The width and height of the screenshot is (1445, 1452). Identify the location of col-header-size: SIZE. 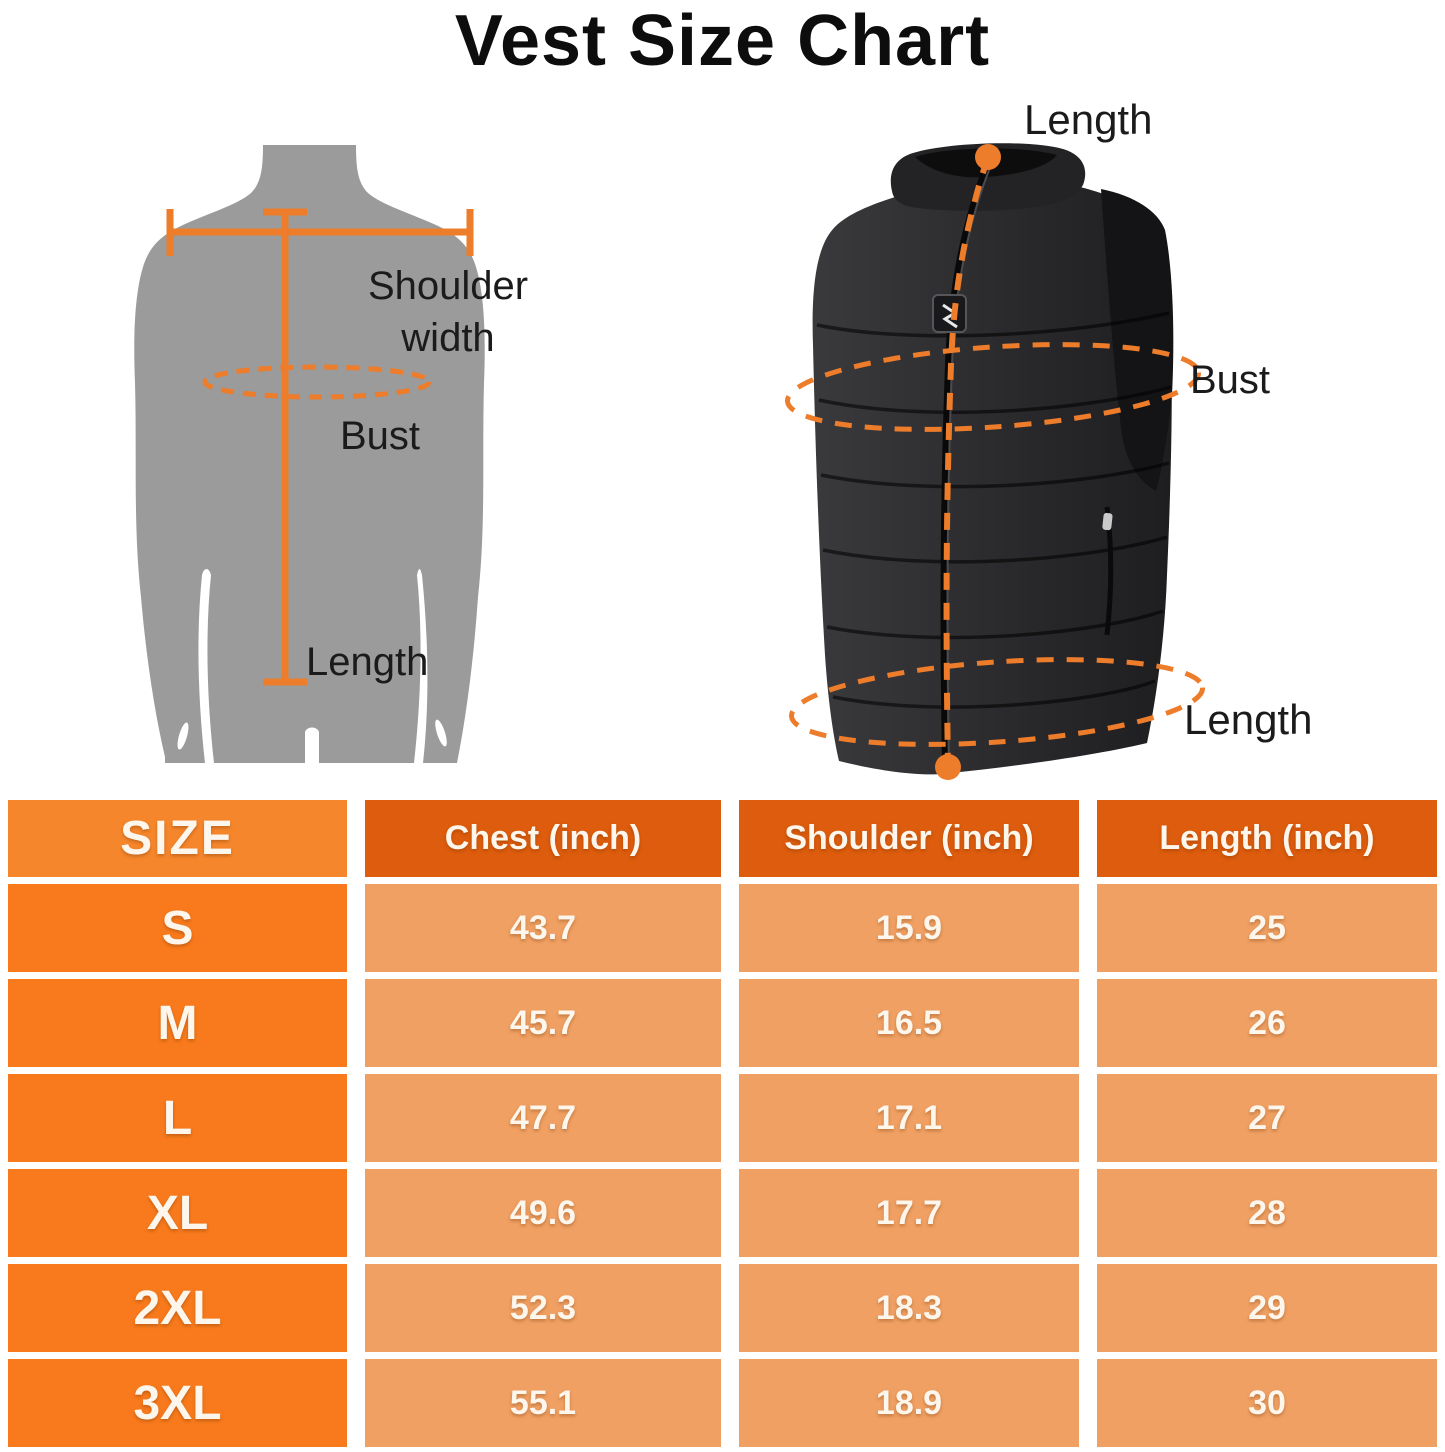
(177, 838).